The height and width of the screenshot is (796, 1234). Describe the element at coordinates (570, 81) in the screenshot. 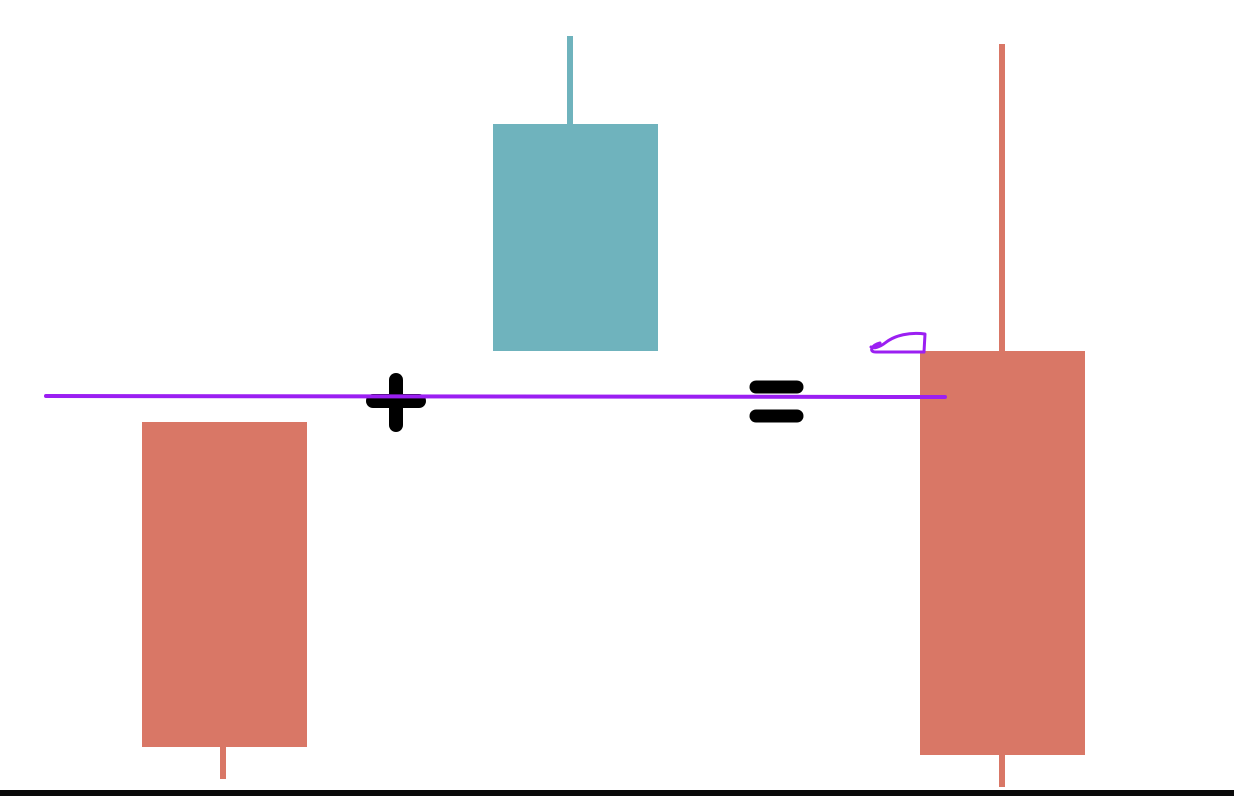

I see `candle-2-upper-wick` at that location.